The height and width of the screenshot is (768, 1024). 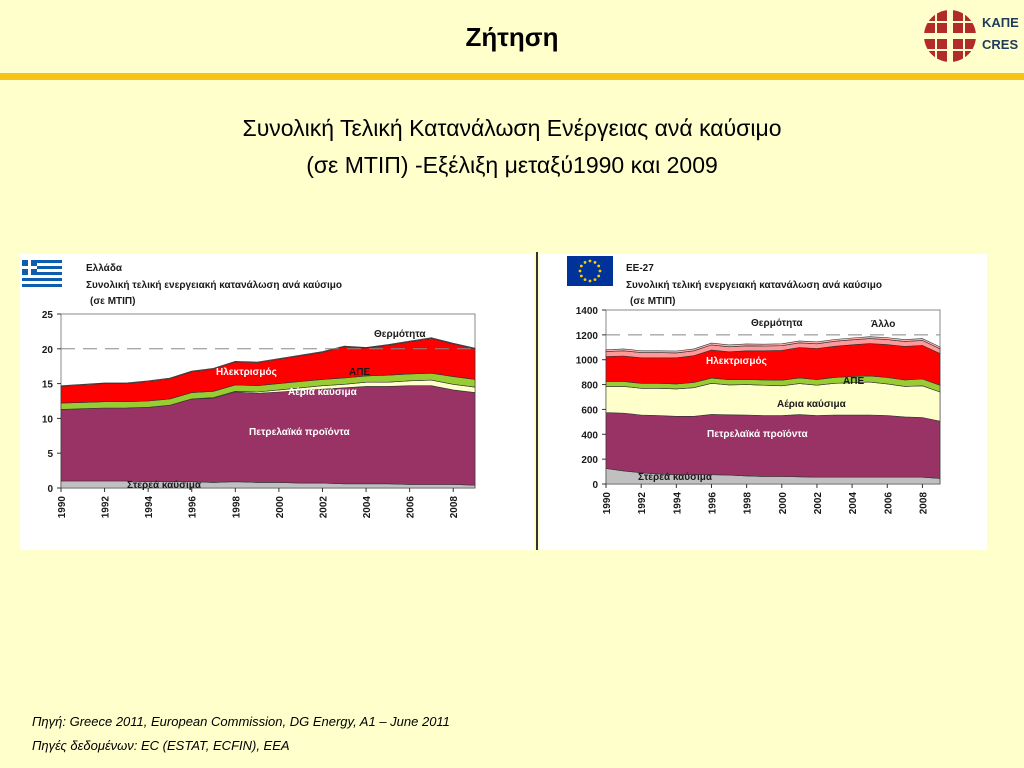 What do you see at coordinates (268, 362) in the screenshot?
I see `area-series-heat` at bounding box center [268, 362].